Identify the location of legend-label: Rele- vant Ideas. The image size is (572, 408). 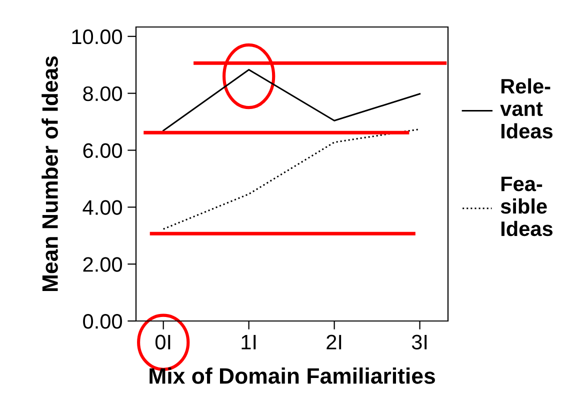
(526, 108).